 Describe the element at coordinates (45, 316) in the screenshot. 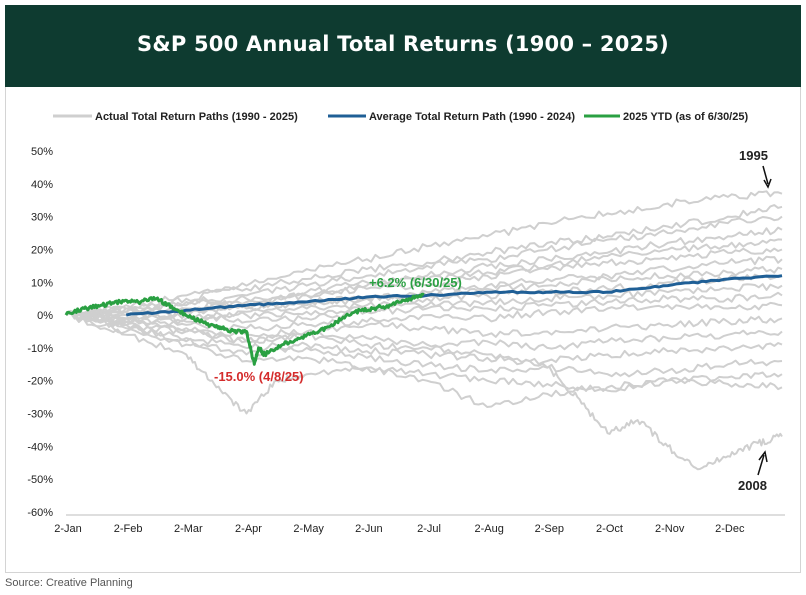

I see `y-tick-label: 0%` at that location.